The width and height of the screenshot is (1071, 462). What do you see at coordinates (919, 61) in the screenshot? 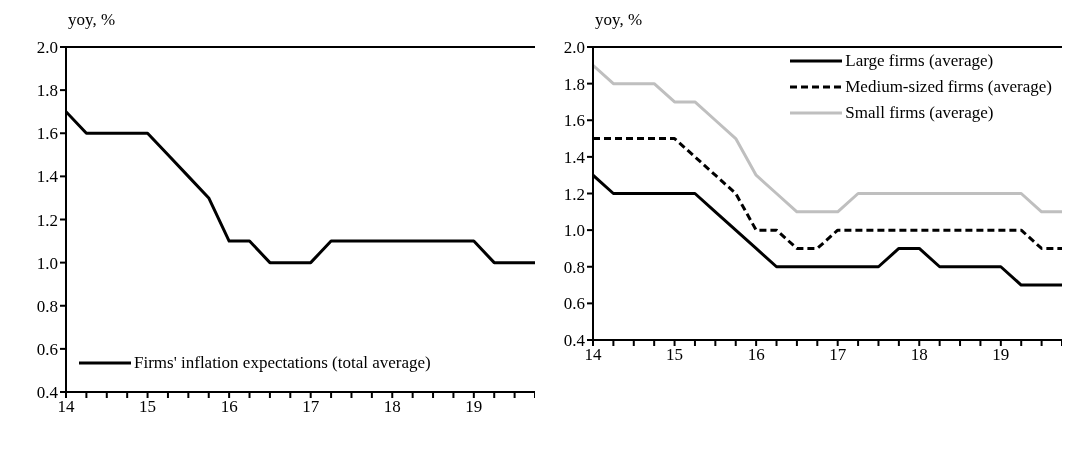
I see `legend-label: Large firms (average)` at bounding box center [919, 61].